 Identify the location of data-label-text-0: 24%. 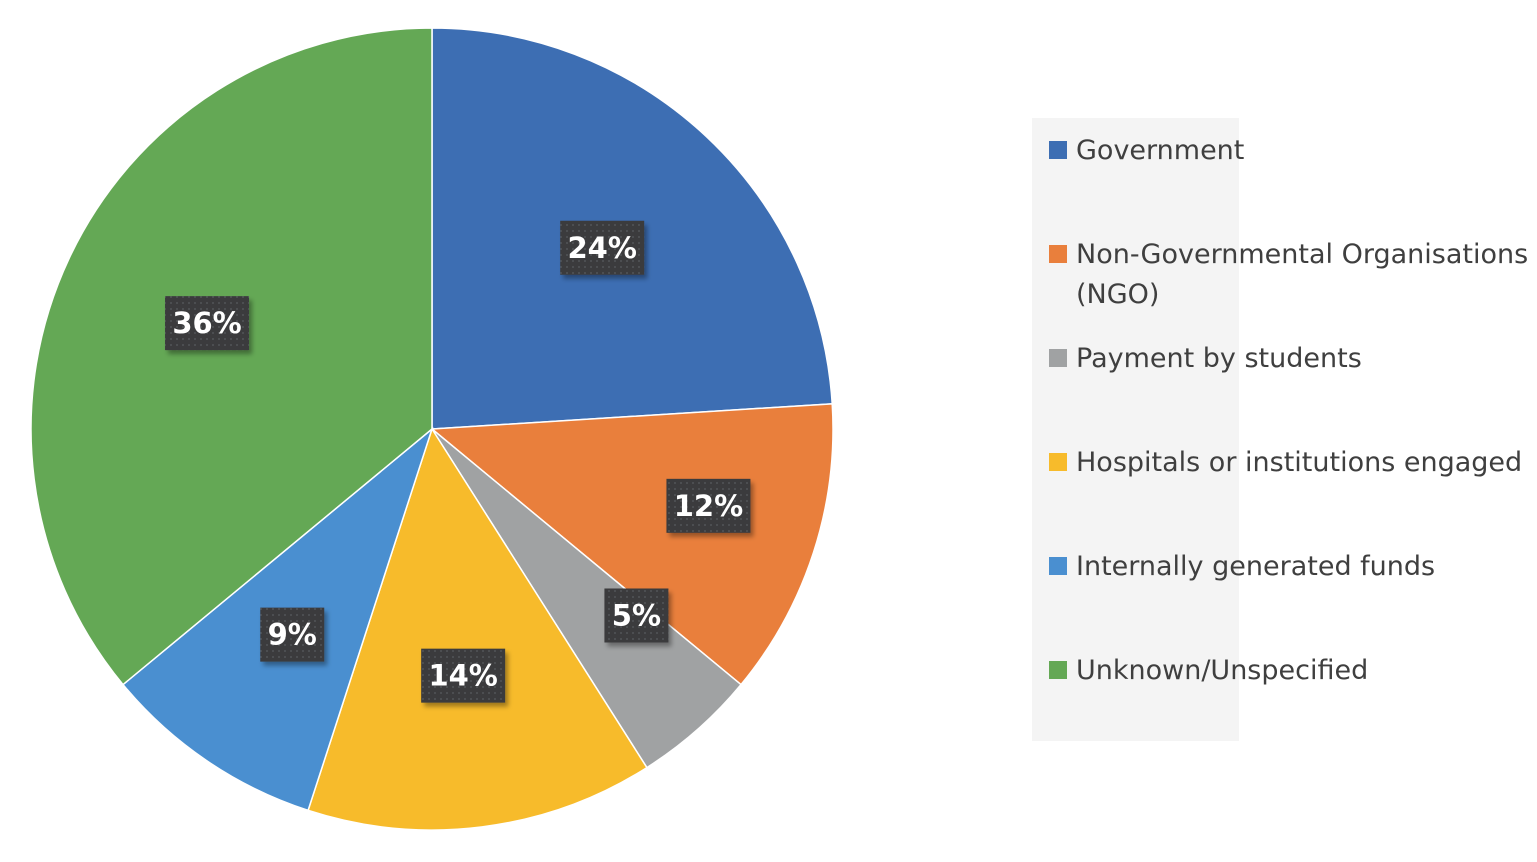
(601, 248).